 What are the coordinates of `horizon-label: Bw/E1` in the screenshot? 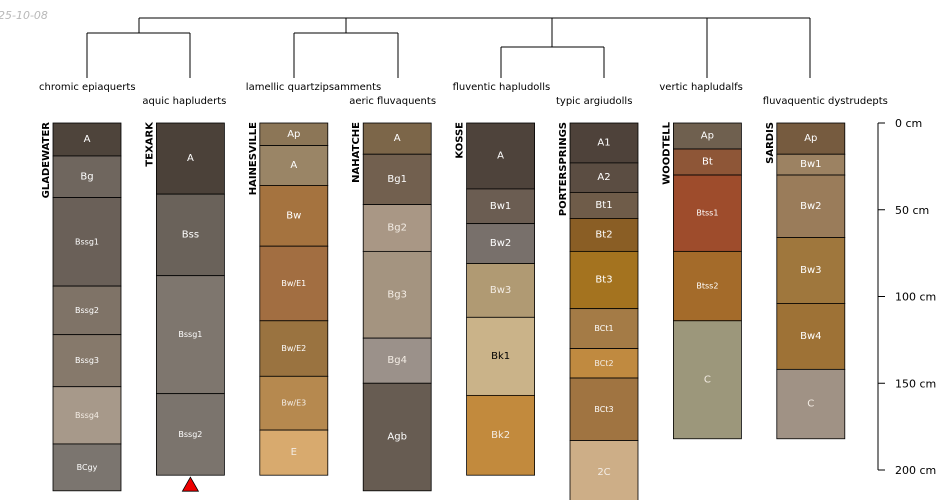 It's located at (293, 283).